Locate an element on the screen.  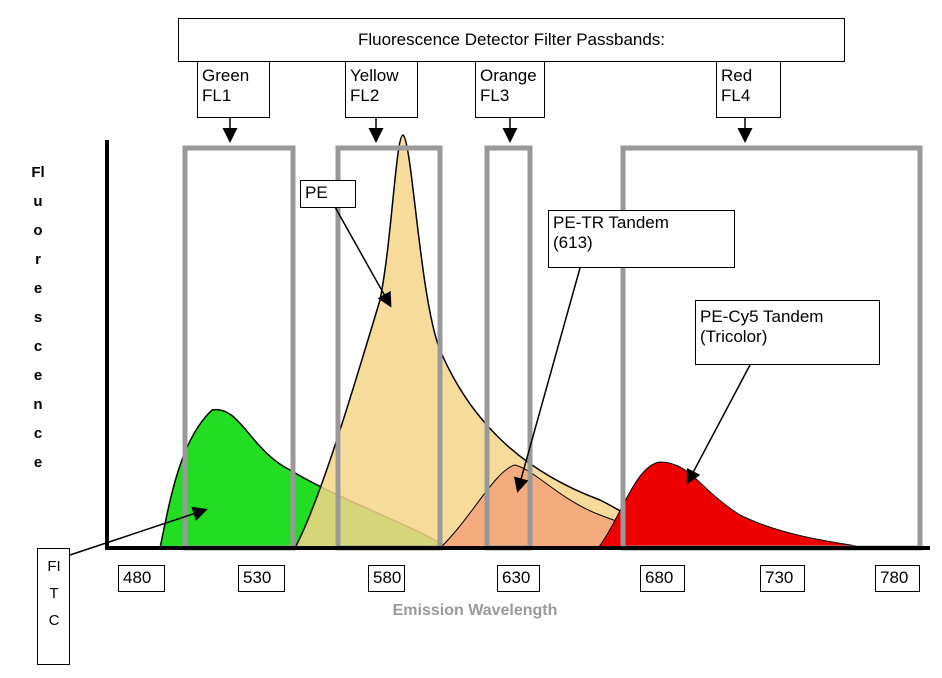
filter-label: Red FL4 is located at coordinates (748, 90).